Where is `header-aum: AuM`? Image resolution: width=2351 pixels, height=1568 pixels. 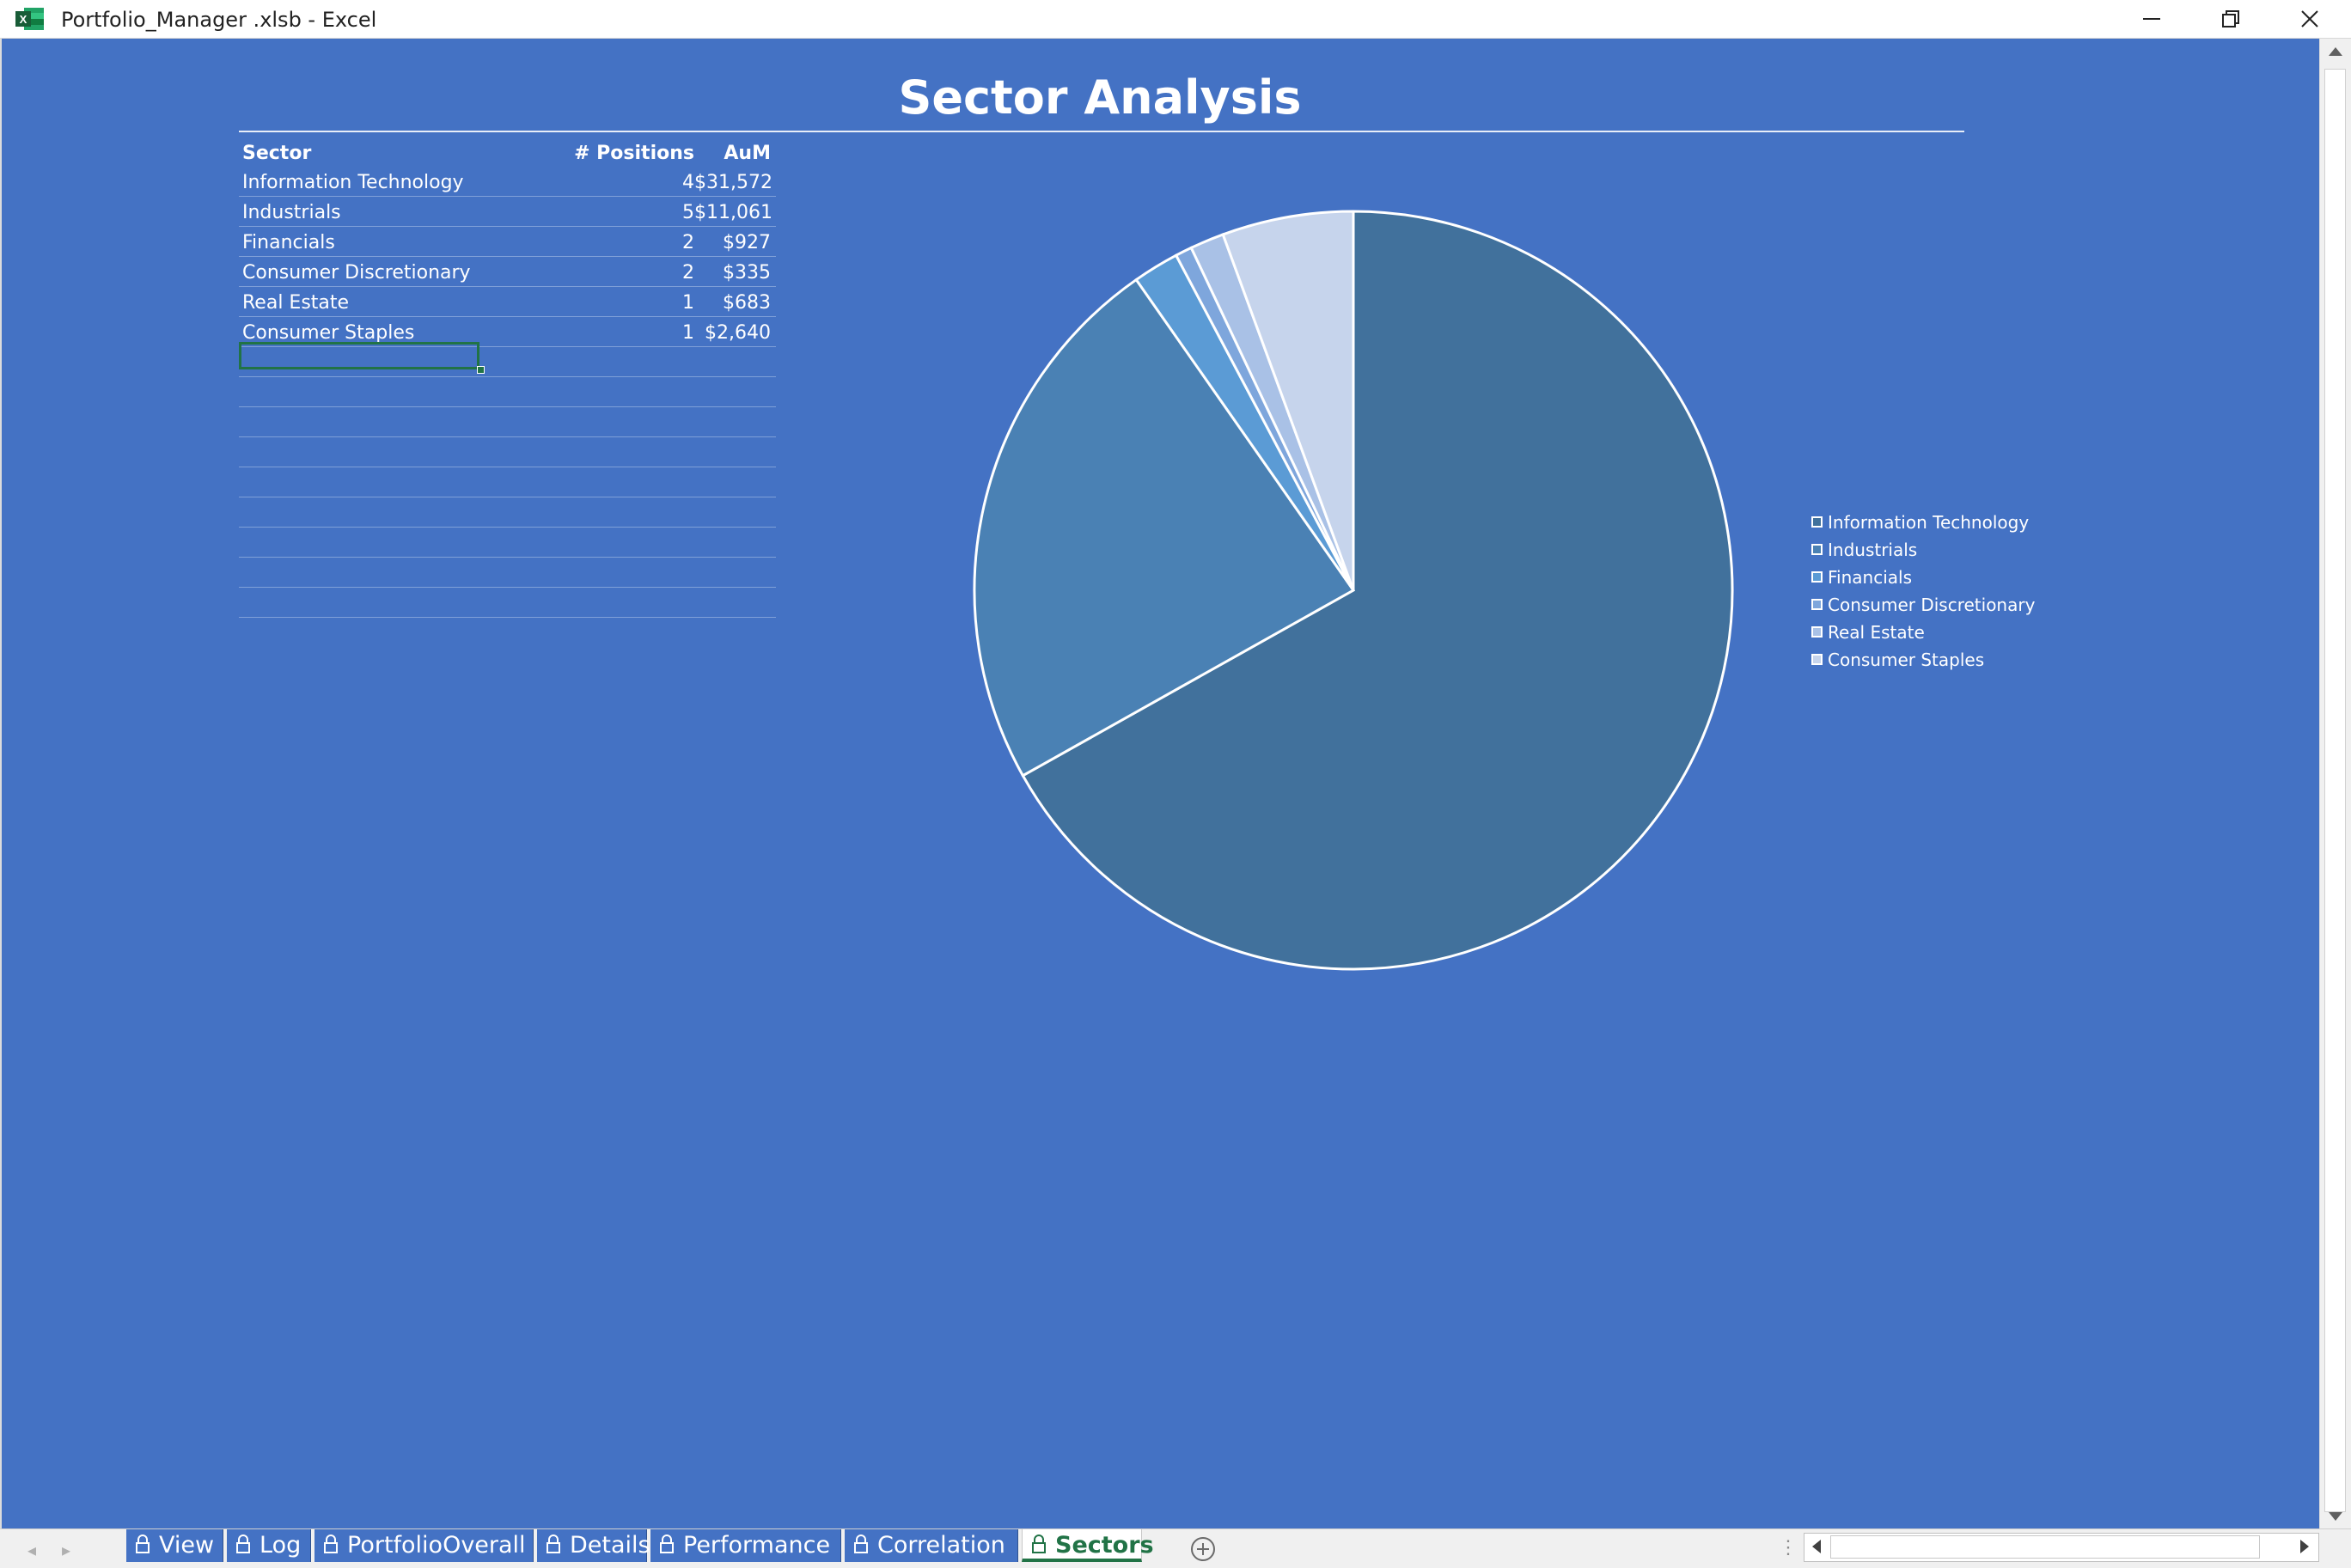
header-aum: AuM is located at coordinates (747, 153).